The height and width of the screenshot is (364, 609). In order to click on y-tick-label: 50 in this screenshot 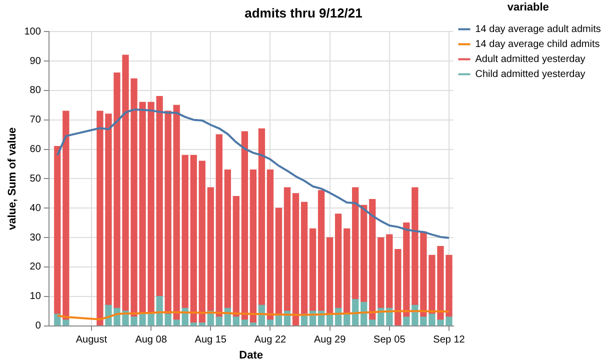, I will do `click(36, 178)`.